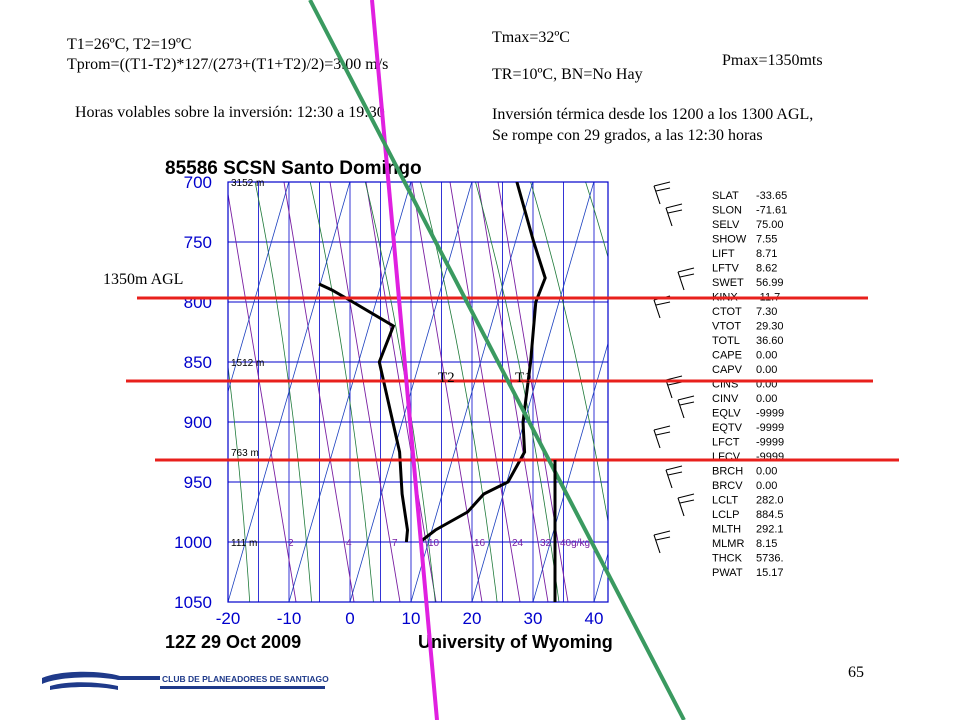  What do you see at coordinates (729, 240) in the screenshot?
I see `index-key: SHOW` at bounding box center [729, 240].